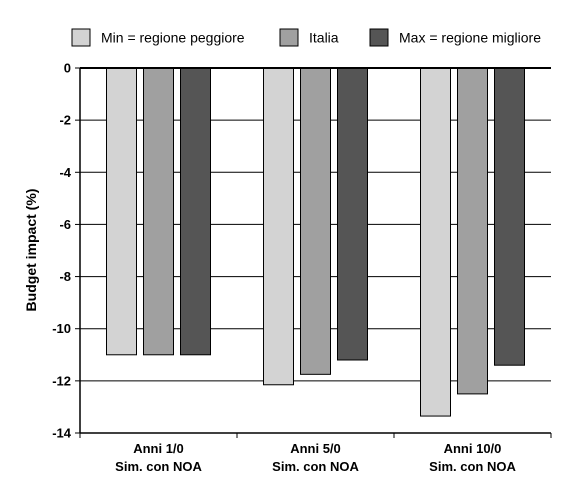 This screenshot has width=576, height=504. I want to click on x-category-label-0-1: Sim. con NOA, so click(158, 466).